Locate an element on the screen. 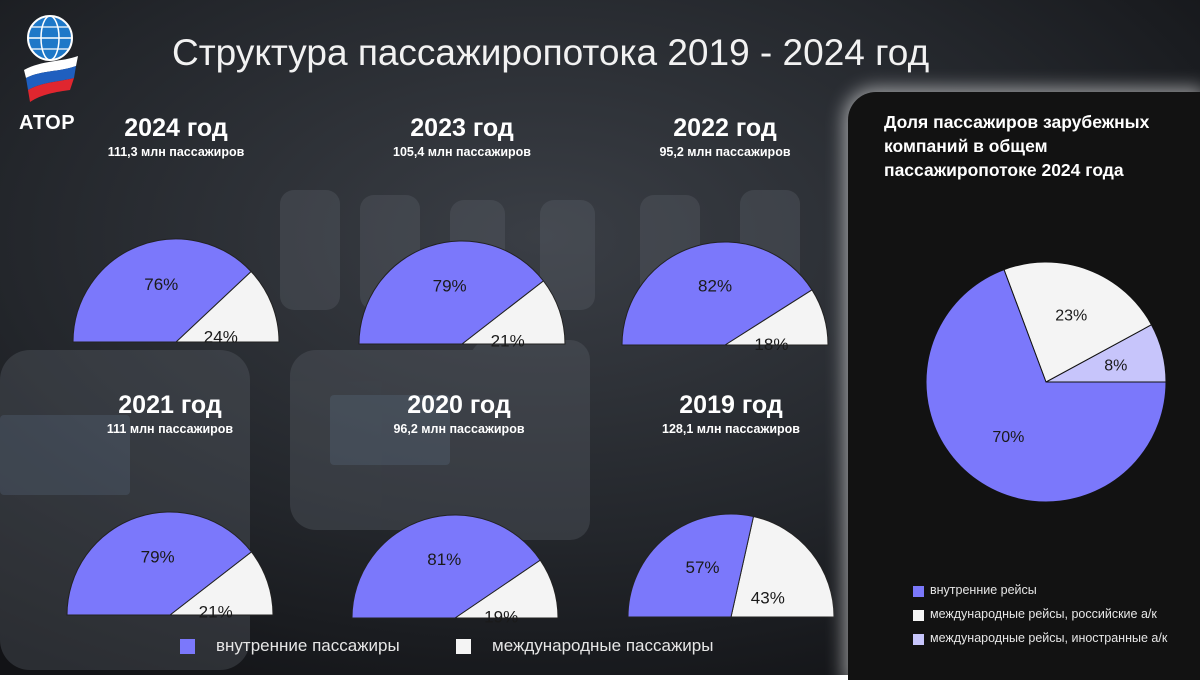  chart-subtitle: 111 млн пассажиров is located at coordinates (170, 429).